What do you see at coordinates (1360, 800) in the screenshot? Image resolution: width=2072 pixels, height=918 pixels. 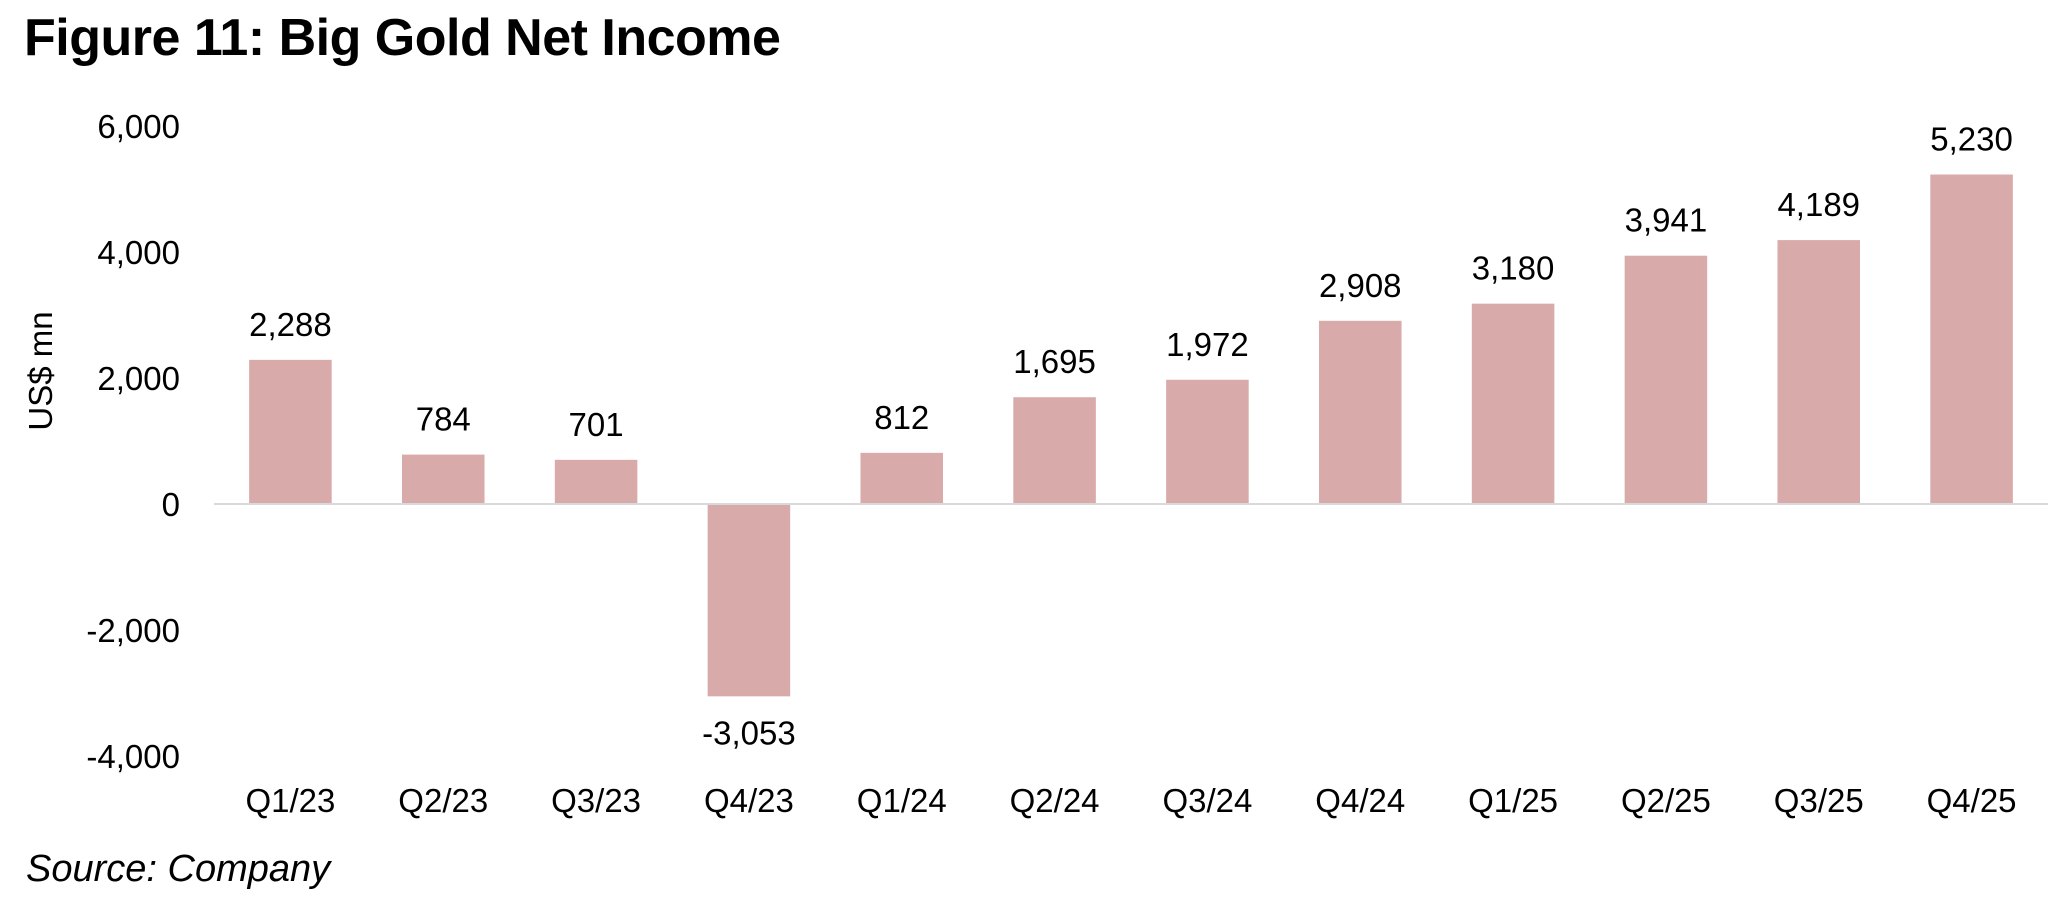 I see `x-tick-label: Q4/24` at bounding box center [1360, 800].